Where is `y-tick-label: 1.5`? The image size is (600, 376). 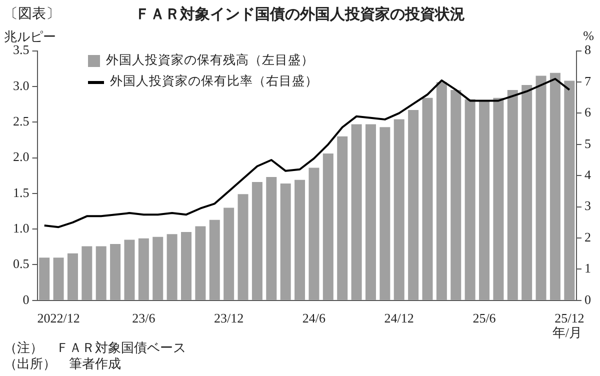 y-tick-label: 1.5 is located at coordinates (21, 192).